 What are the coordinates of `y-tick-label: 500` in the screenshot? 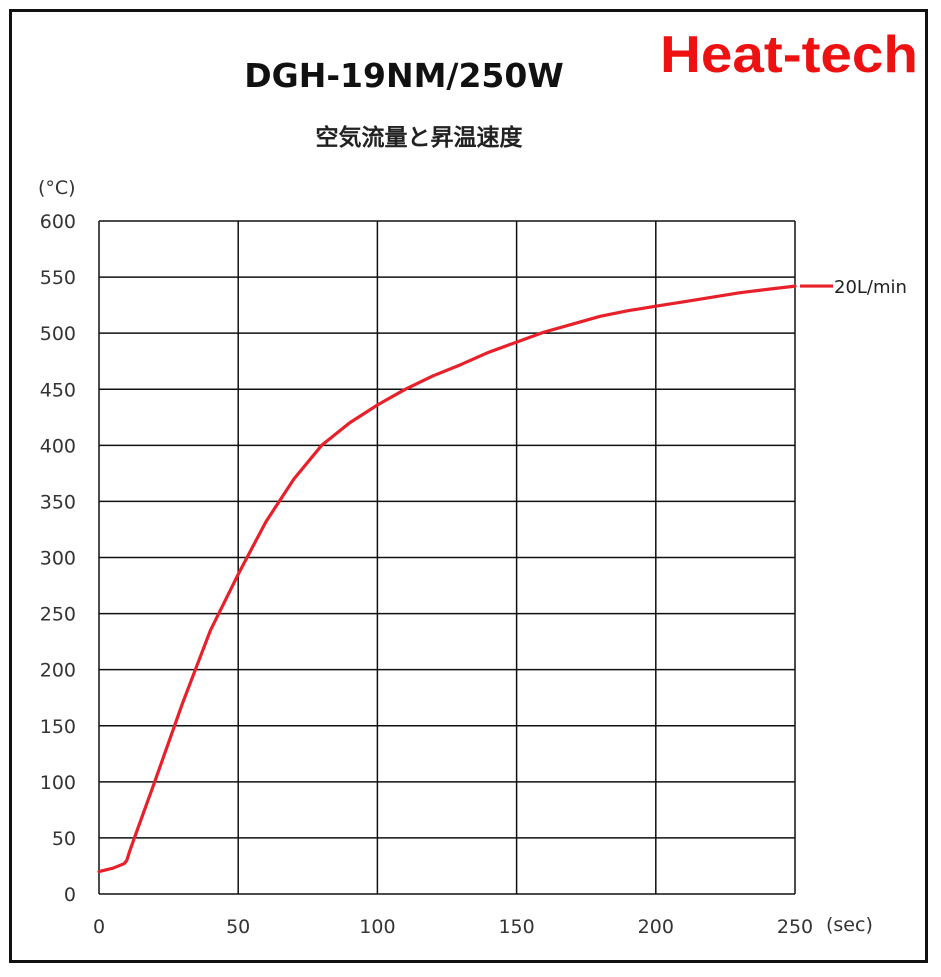 It's located at (58, 334).